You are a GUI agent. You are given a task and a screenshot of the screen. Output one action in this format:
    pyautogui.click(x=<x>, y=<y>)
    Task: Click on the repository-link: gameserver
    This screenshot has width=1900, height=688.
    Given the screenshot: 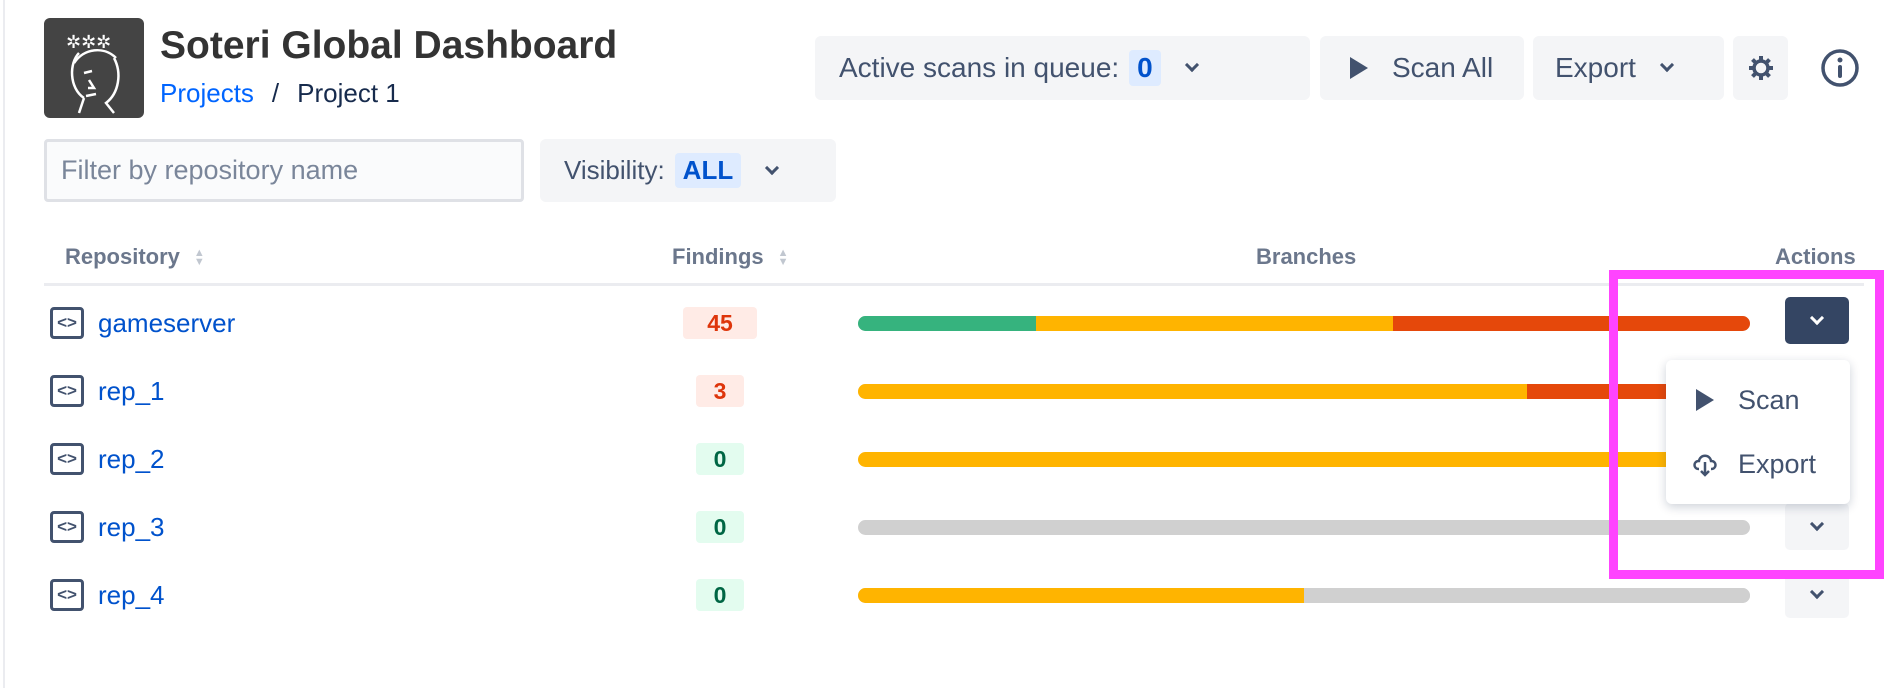 What is the action you would take?
    pyautogui.click(x=167, y=323)
    